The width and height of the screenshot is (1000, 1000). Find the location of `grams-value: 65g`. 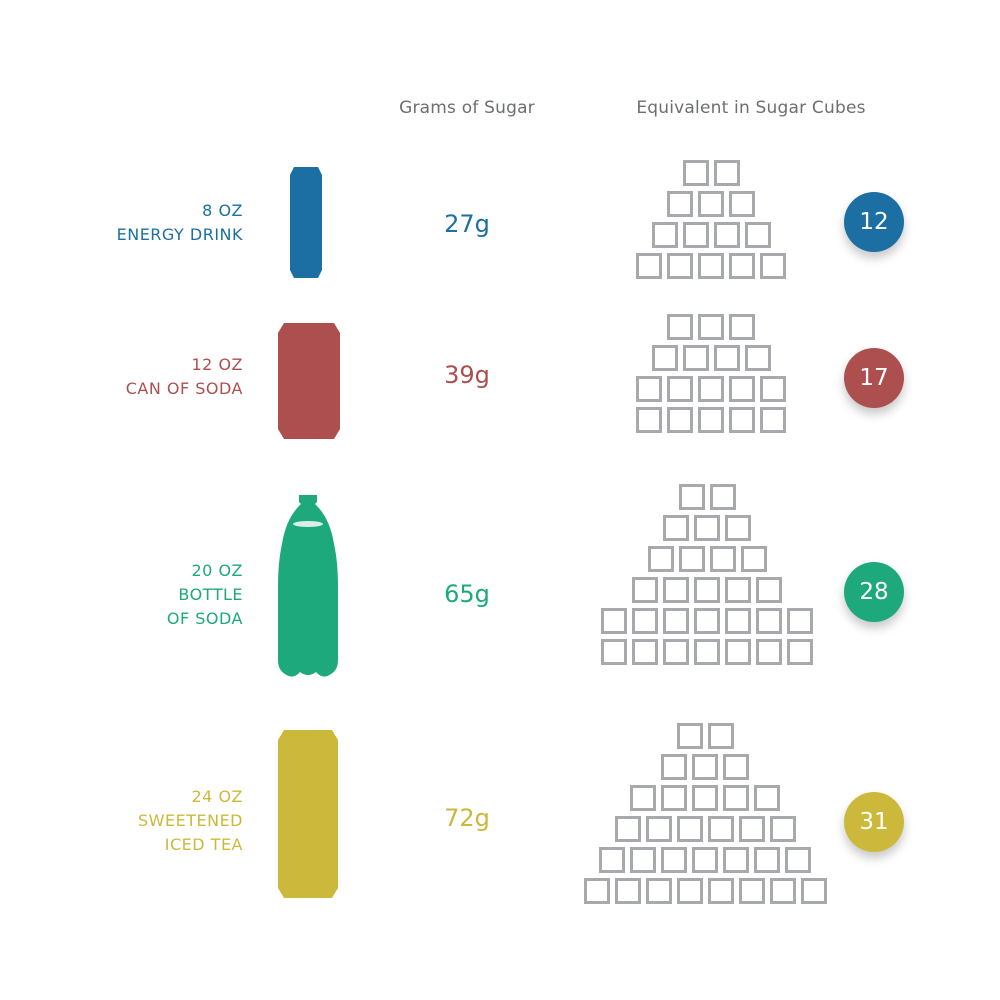

grams-value: 65g is located at coordinates (467, 594).